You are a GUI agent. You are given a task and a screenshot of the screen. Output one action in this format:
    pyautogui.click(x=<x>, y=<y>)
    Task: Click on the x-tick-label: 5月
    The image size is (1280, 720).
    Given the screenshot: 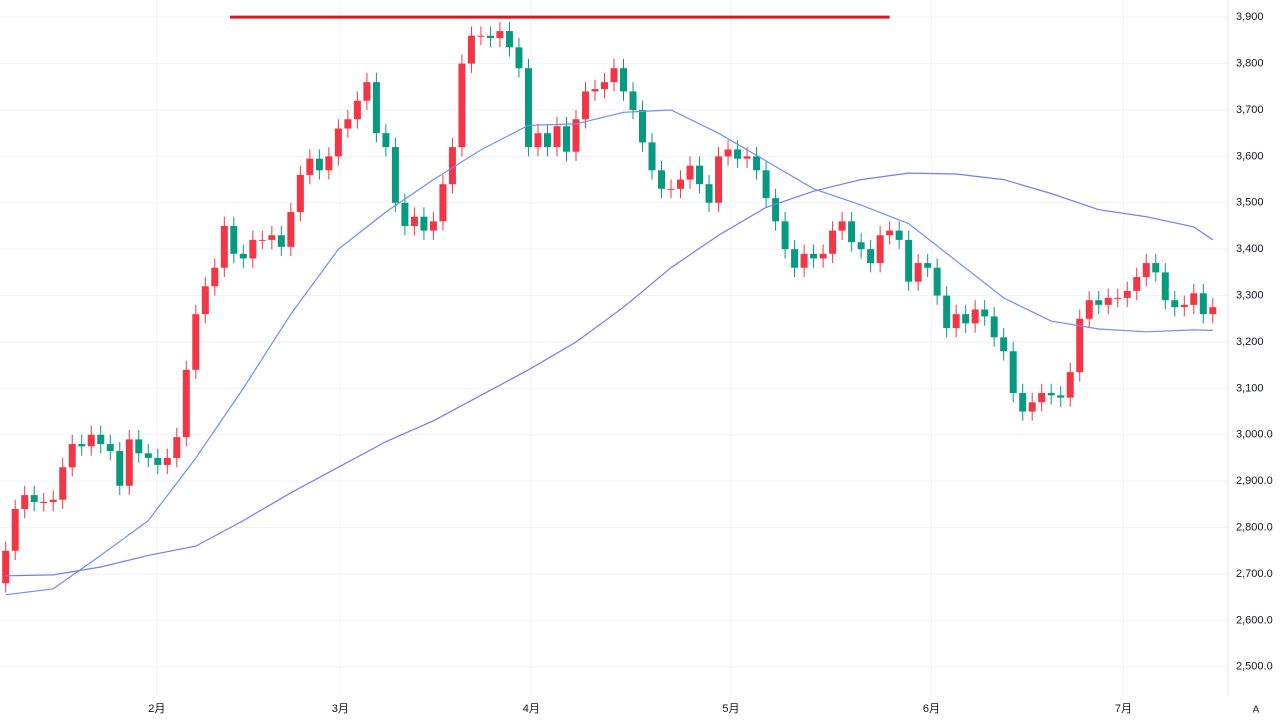 What is the action you would take?
    pyautogui.click(x=730, y=709)
    